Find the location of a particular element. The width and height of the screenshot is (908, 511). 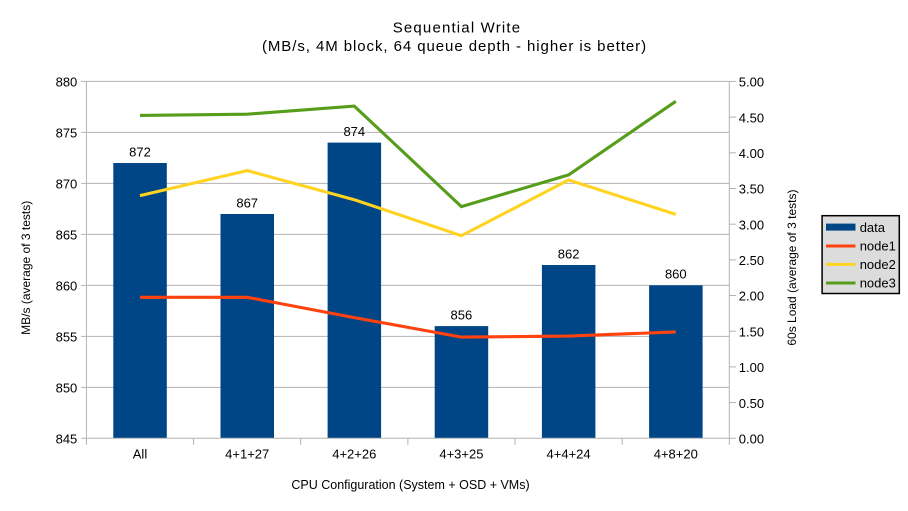

svg-text: 3.00 is located at coordinates (751, 224).